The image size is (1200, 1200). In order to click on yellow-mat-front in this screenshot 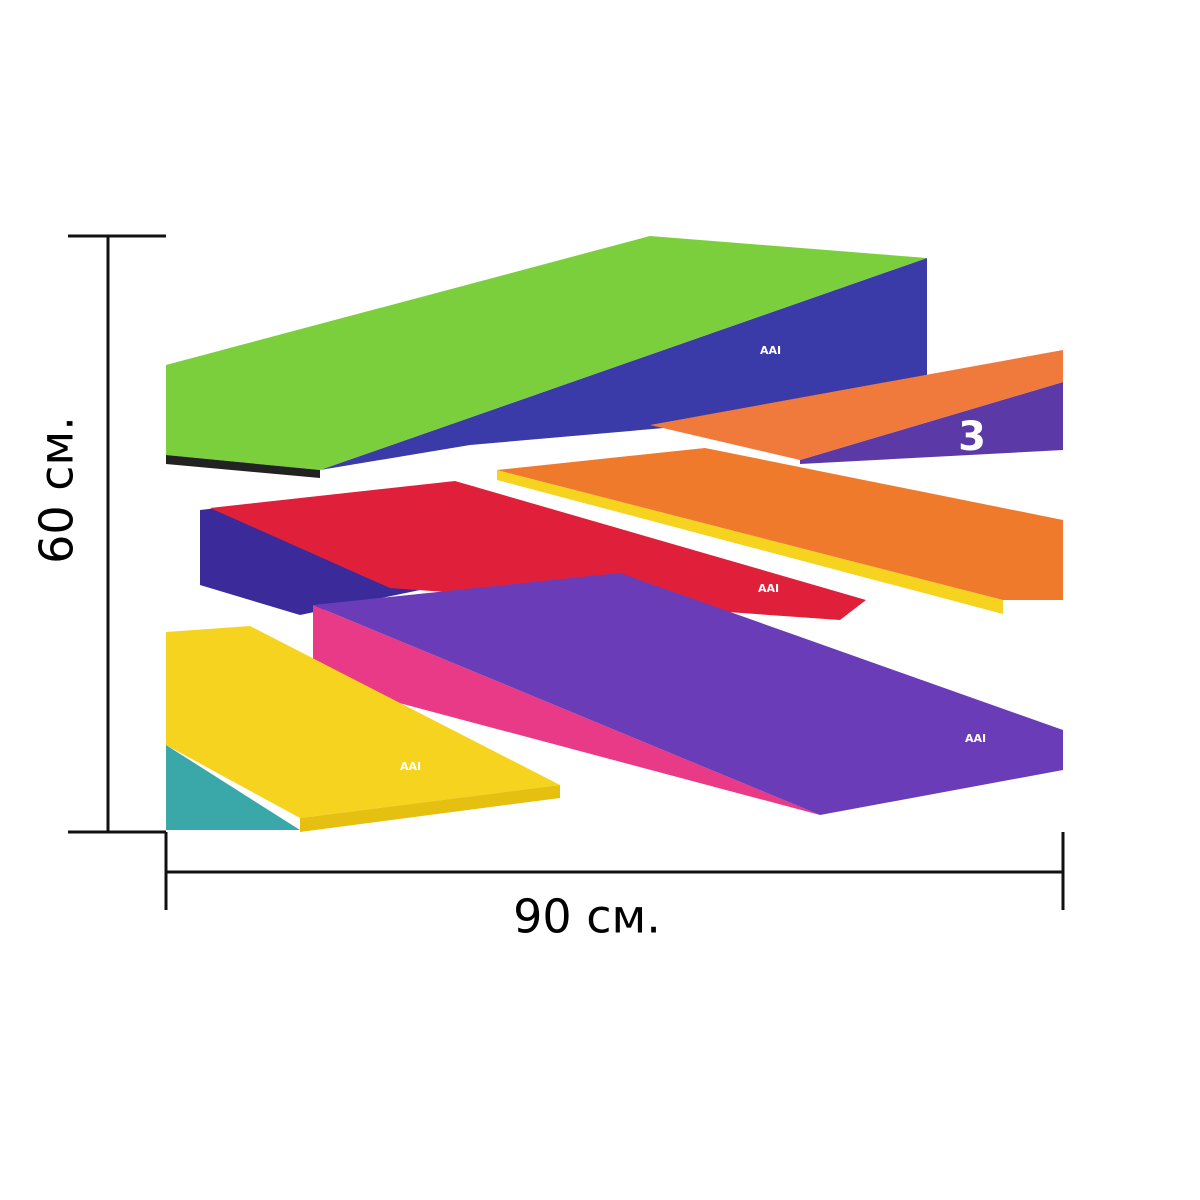, I will do `click(430, 808)`.